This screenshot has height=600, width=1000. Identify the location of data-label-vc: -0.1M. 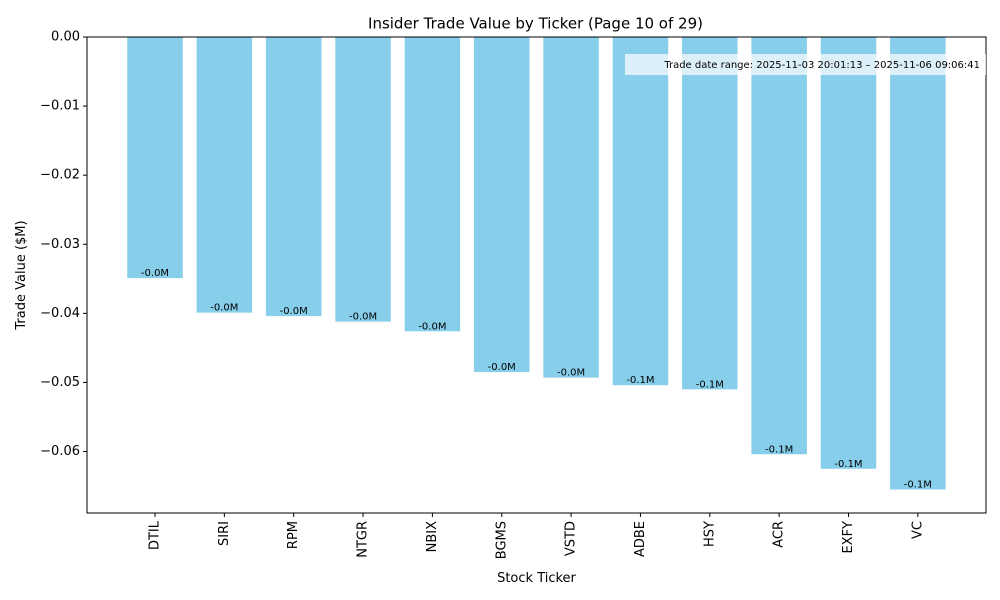
(918, 485).